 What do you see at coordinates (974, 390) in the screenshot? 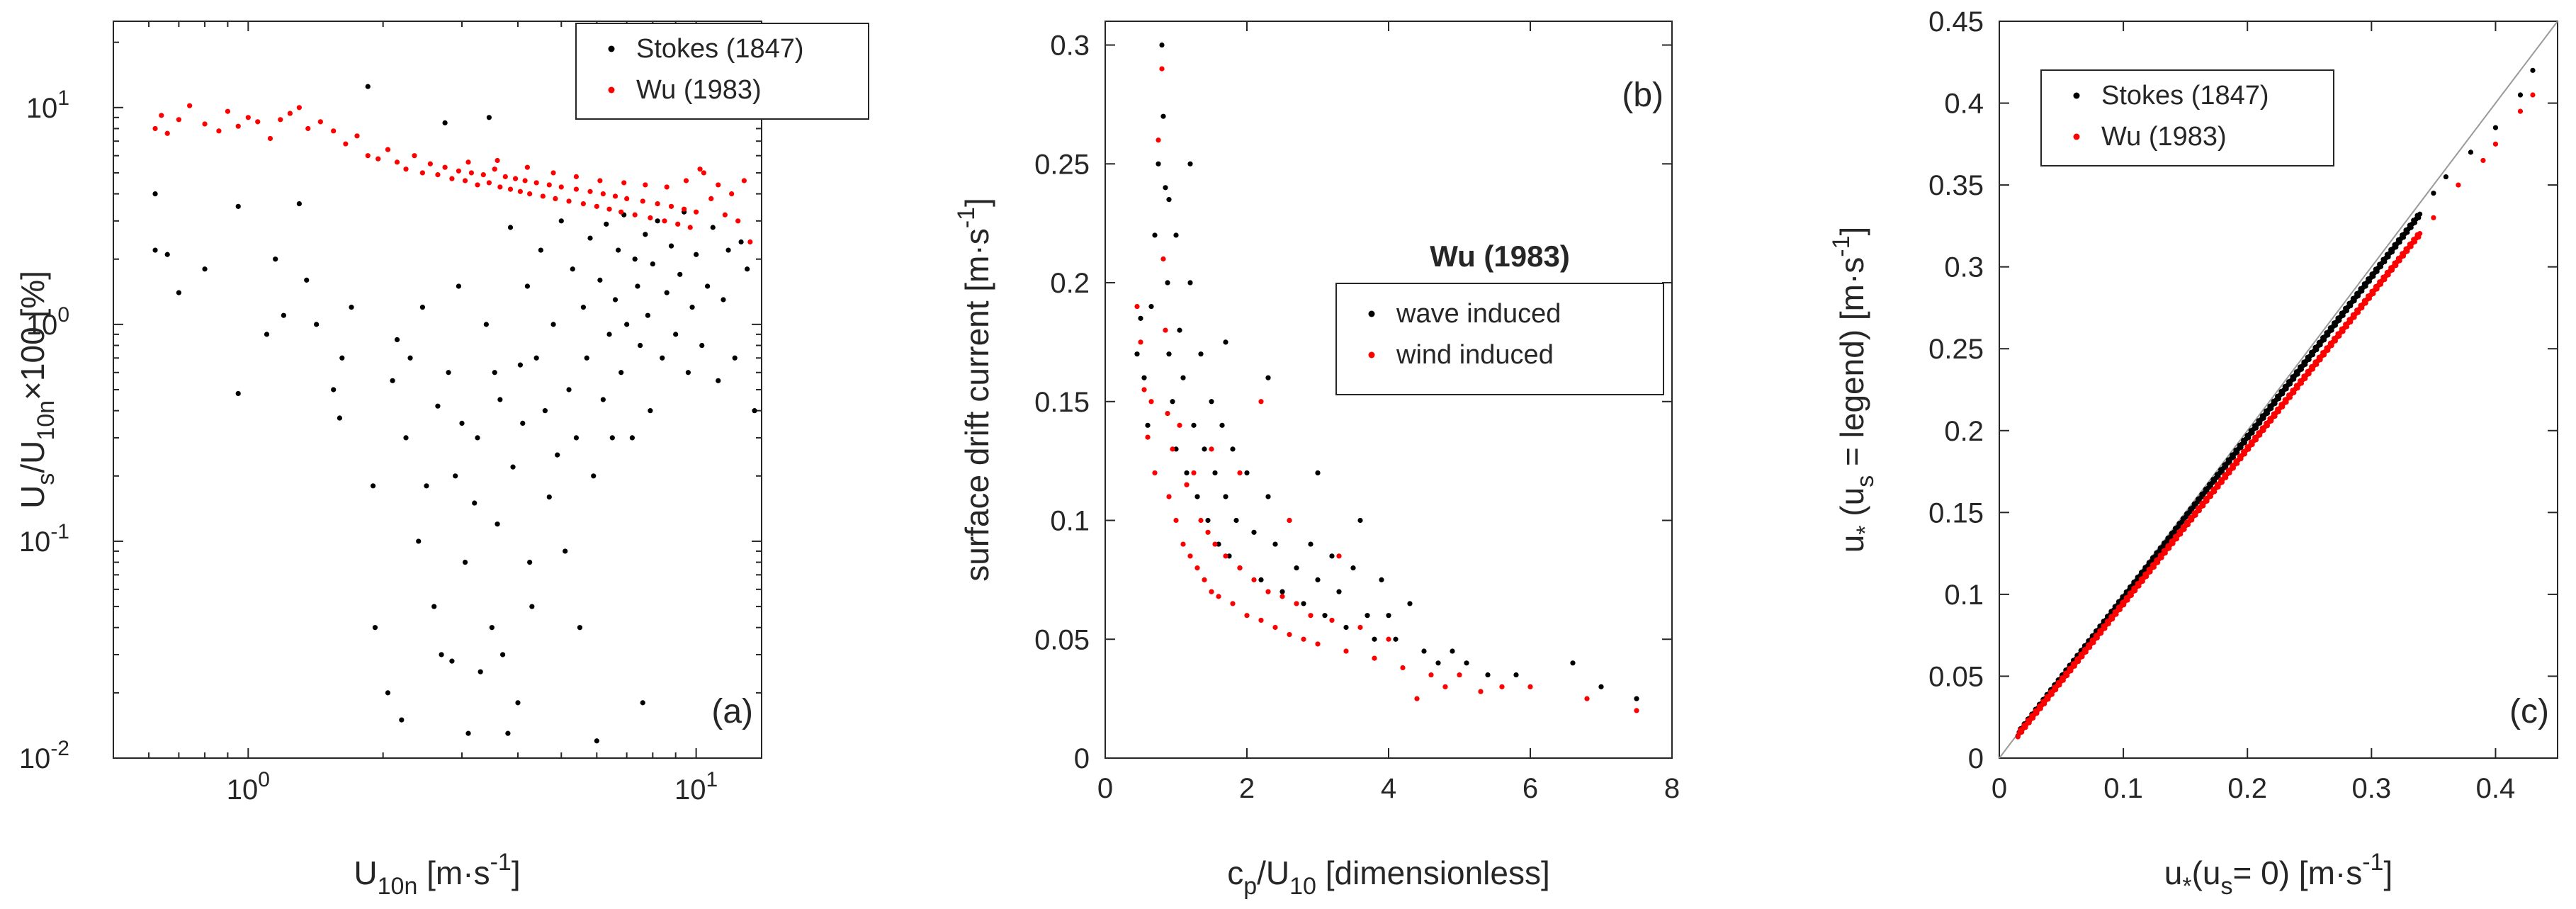
I see `y-axis-label: surface drift current [m·s-1]` at bounding box center [974, 390].